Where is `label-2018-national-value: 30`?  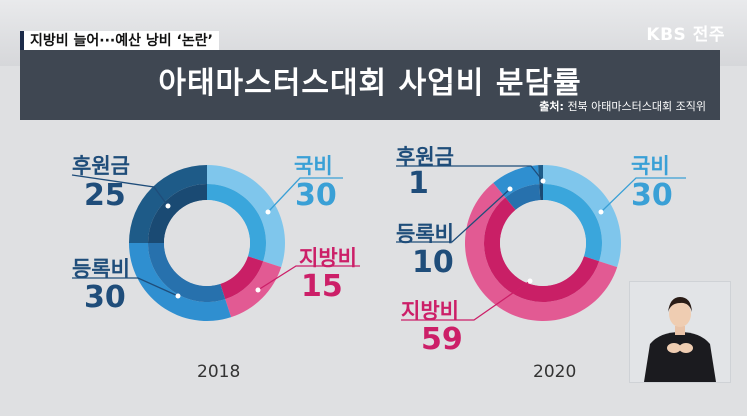
label-2018-national-value: 30 is located at coordinates (316, 195).